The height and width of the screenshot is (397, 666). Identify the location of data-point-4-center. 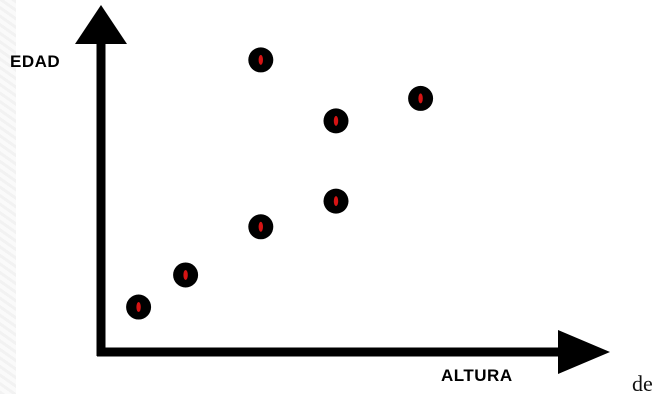
(336, 201).